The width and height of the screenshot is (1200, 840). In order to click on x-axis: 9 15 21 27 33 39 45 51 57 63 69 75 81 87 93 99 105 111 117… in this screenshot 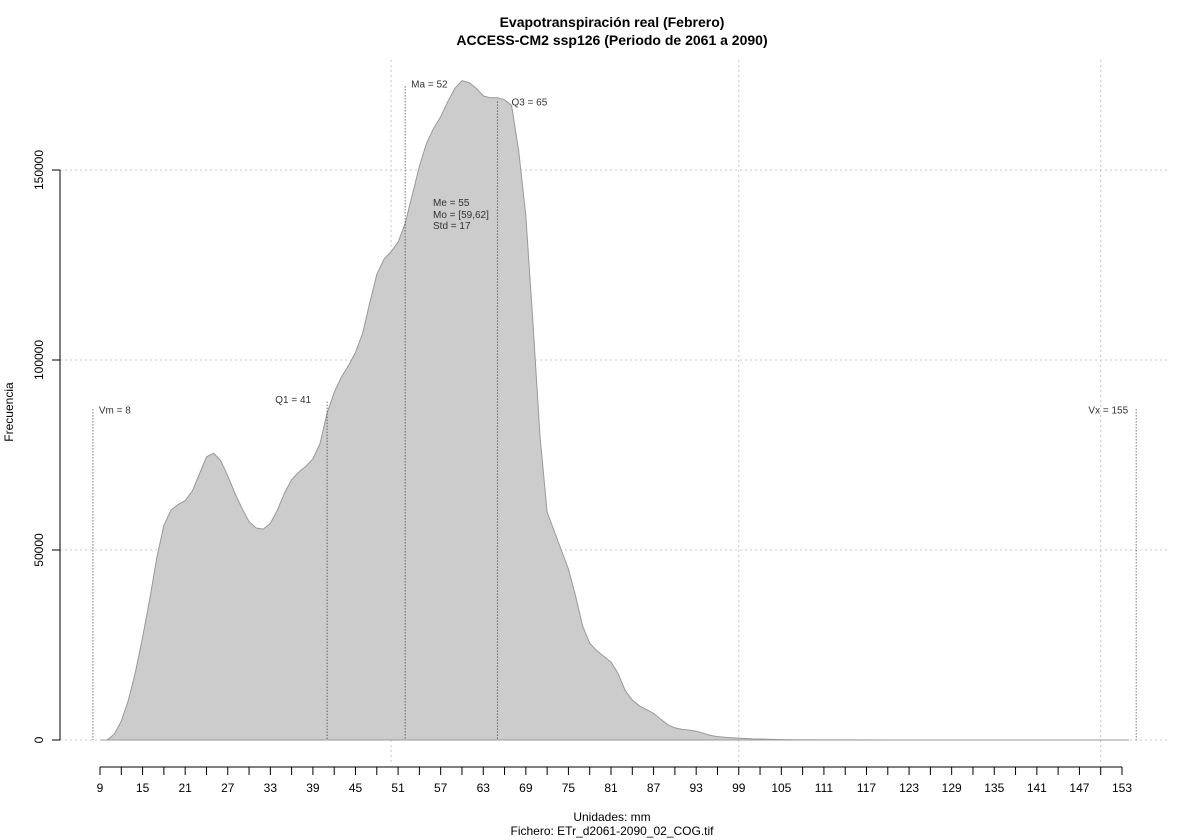, I will do `click(614, 780)`.